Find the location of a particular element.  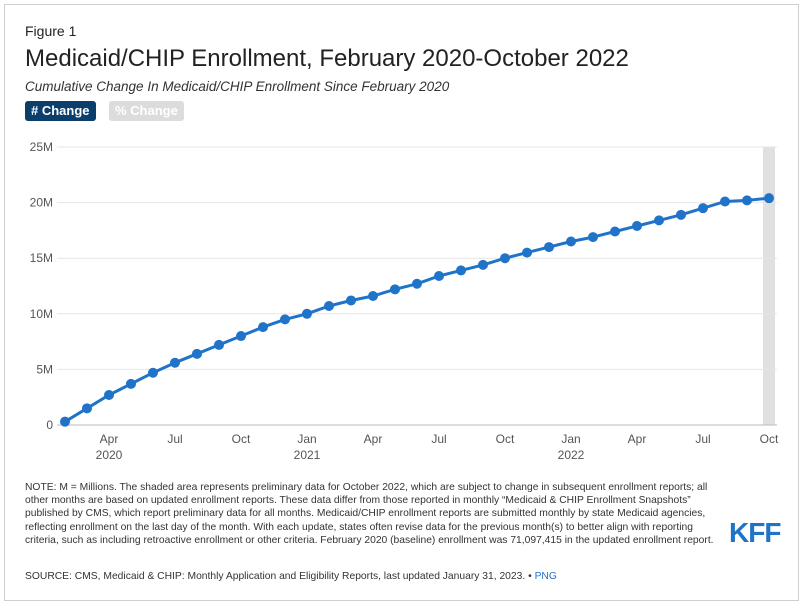

y-tick-label: 5M is located at coordinates (44, 369).